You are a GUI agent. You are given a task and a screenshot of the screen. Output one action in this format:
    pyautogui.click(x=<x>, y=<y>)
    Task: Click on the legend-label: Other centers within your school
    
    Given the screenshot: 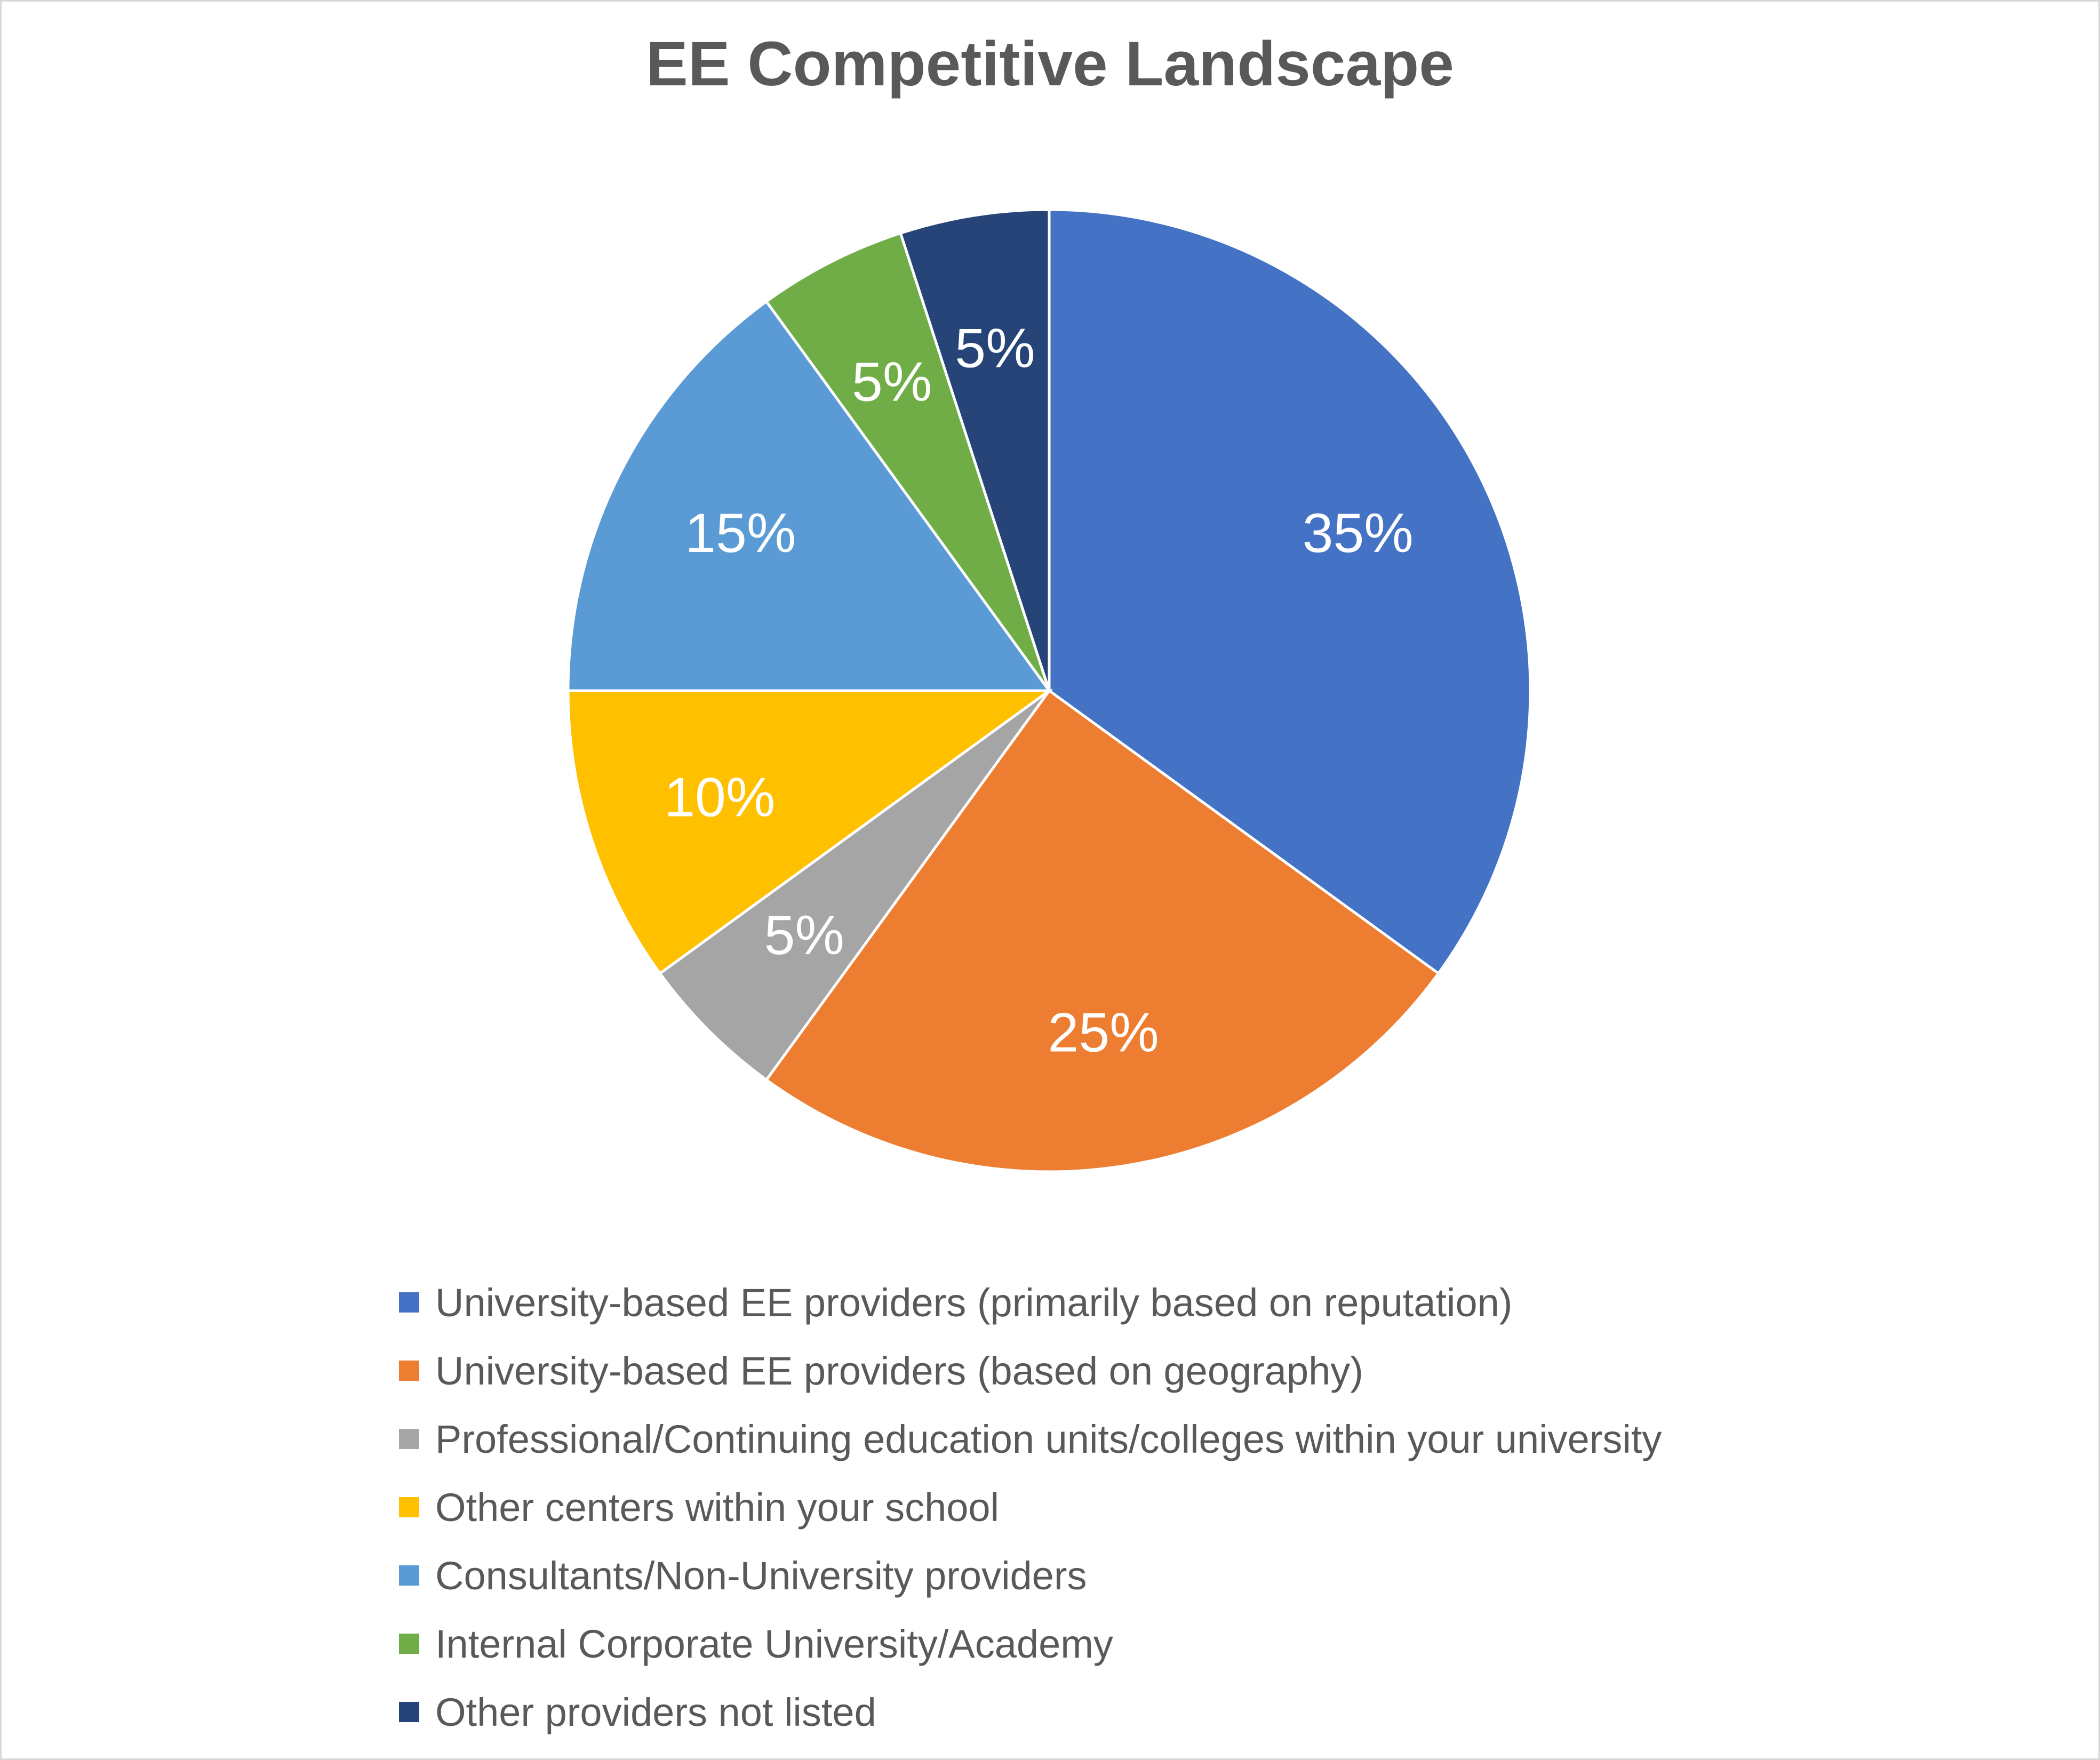 What is the action you would take?
    pyautogui.click(x=717, y=1507)
    